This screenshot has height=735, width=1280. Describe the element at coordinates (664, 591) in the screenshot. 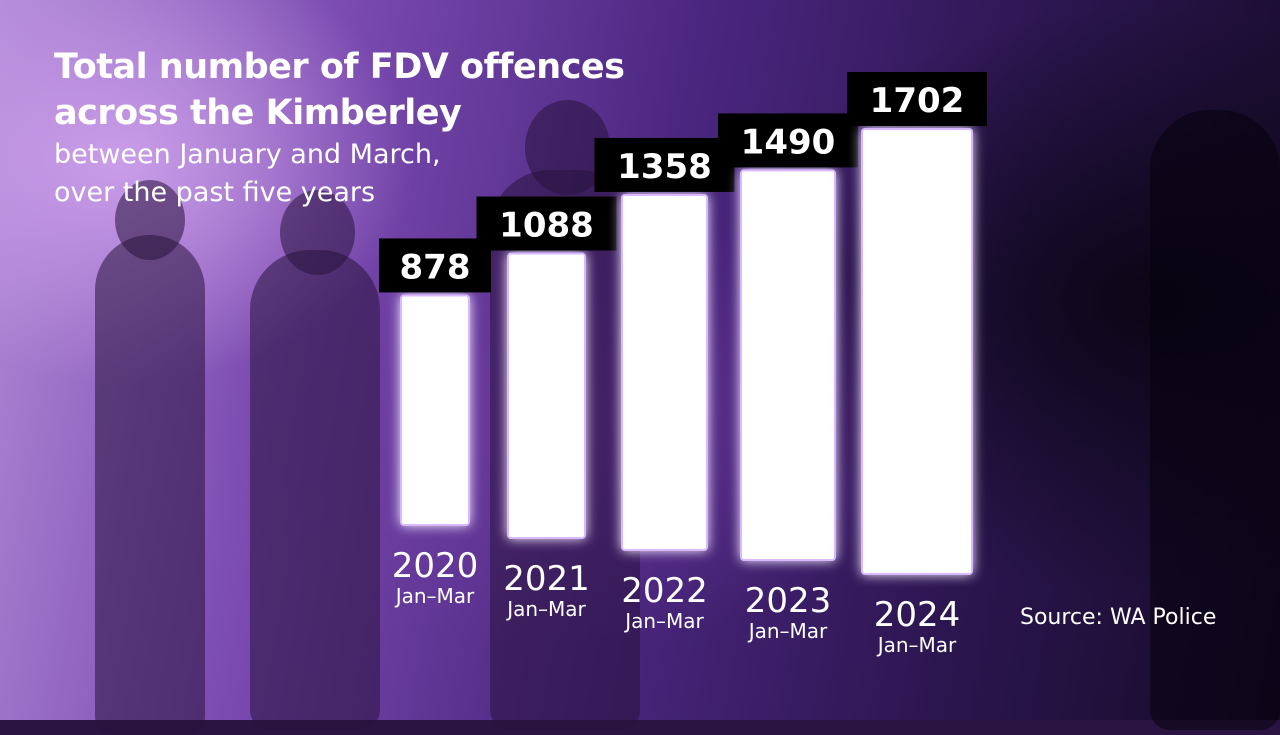

I see `category-label-2022: 2022` at that location.